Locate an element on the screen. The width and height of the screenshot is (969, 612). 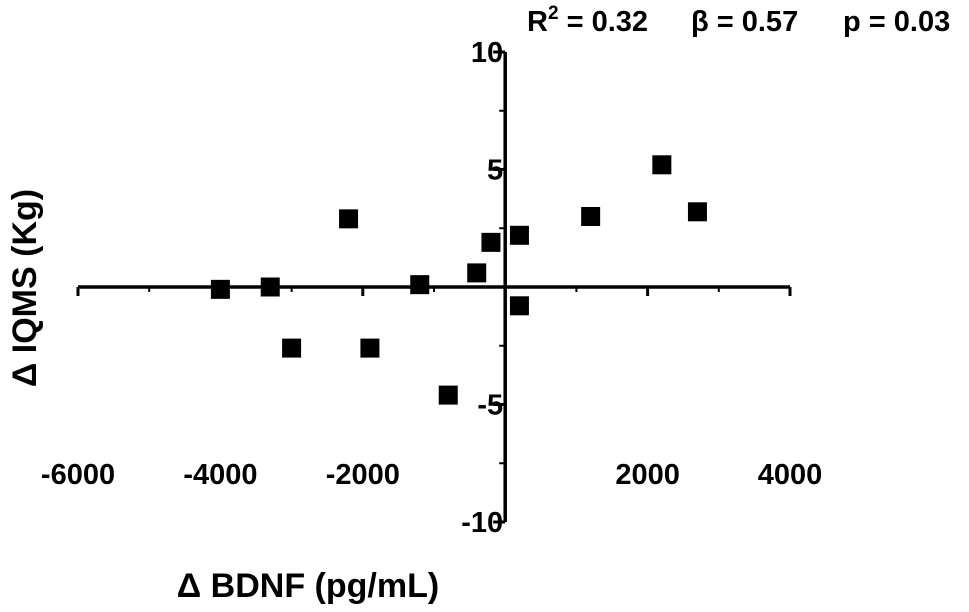
beta-annotation: β = 0.57 is located at coordinates (744, 22).